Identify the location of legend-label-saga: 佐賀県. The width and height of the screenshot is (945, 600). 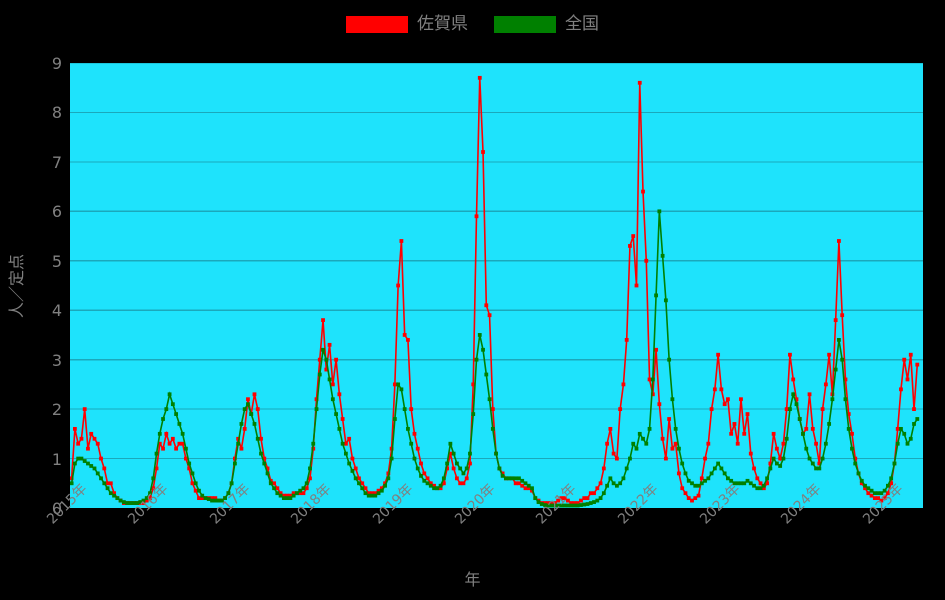
(442, 23).